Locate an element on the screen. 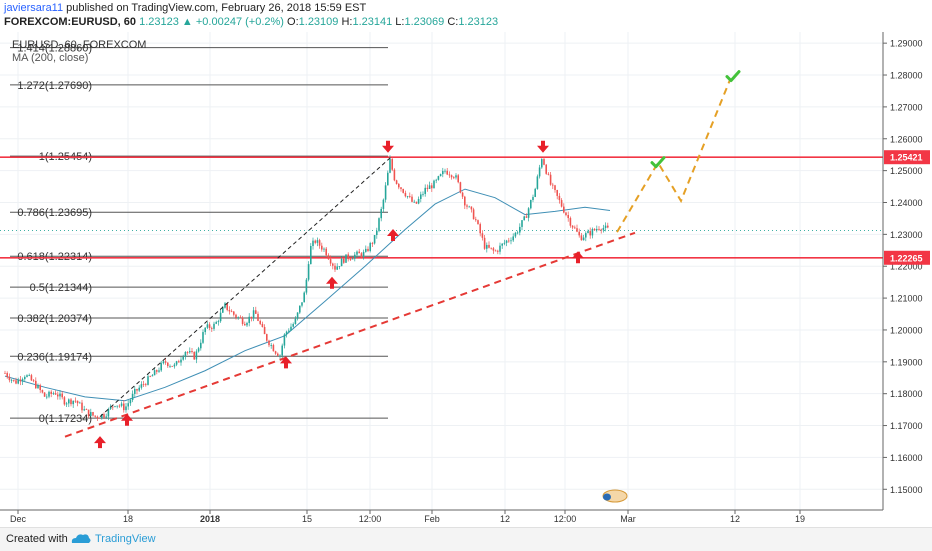 The image size is (932, 551). price-tick-label: 1.21000 is located at coordinates (906, 299).